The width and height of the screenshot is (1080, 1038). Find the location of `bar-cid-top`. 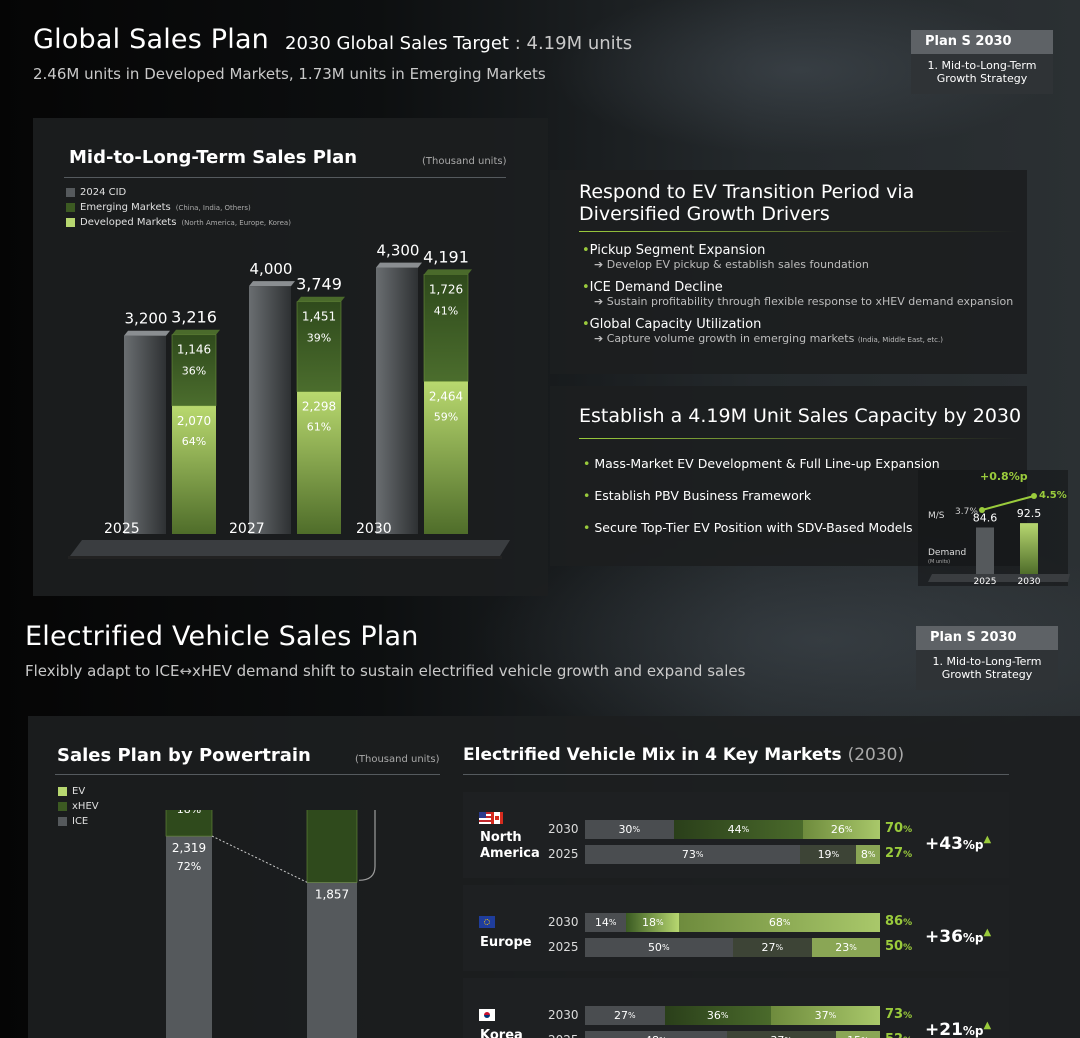

bar-cid-top is located at coordinates (272, 284).